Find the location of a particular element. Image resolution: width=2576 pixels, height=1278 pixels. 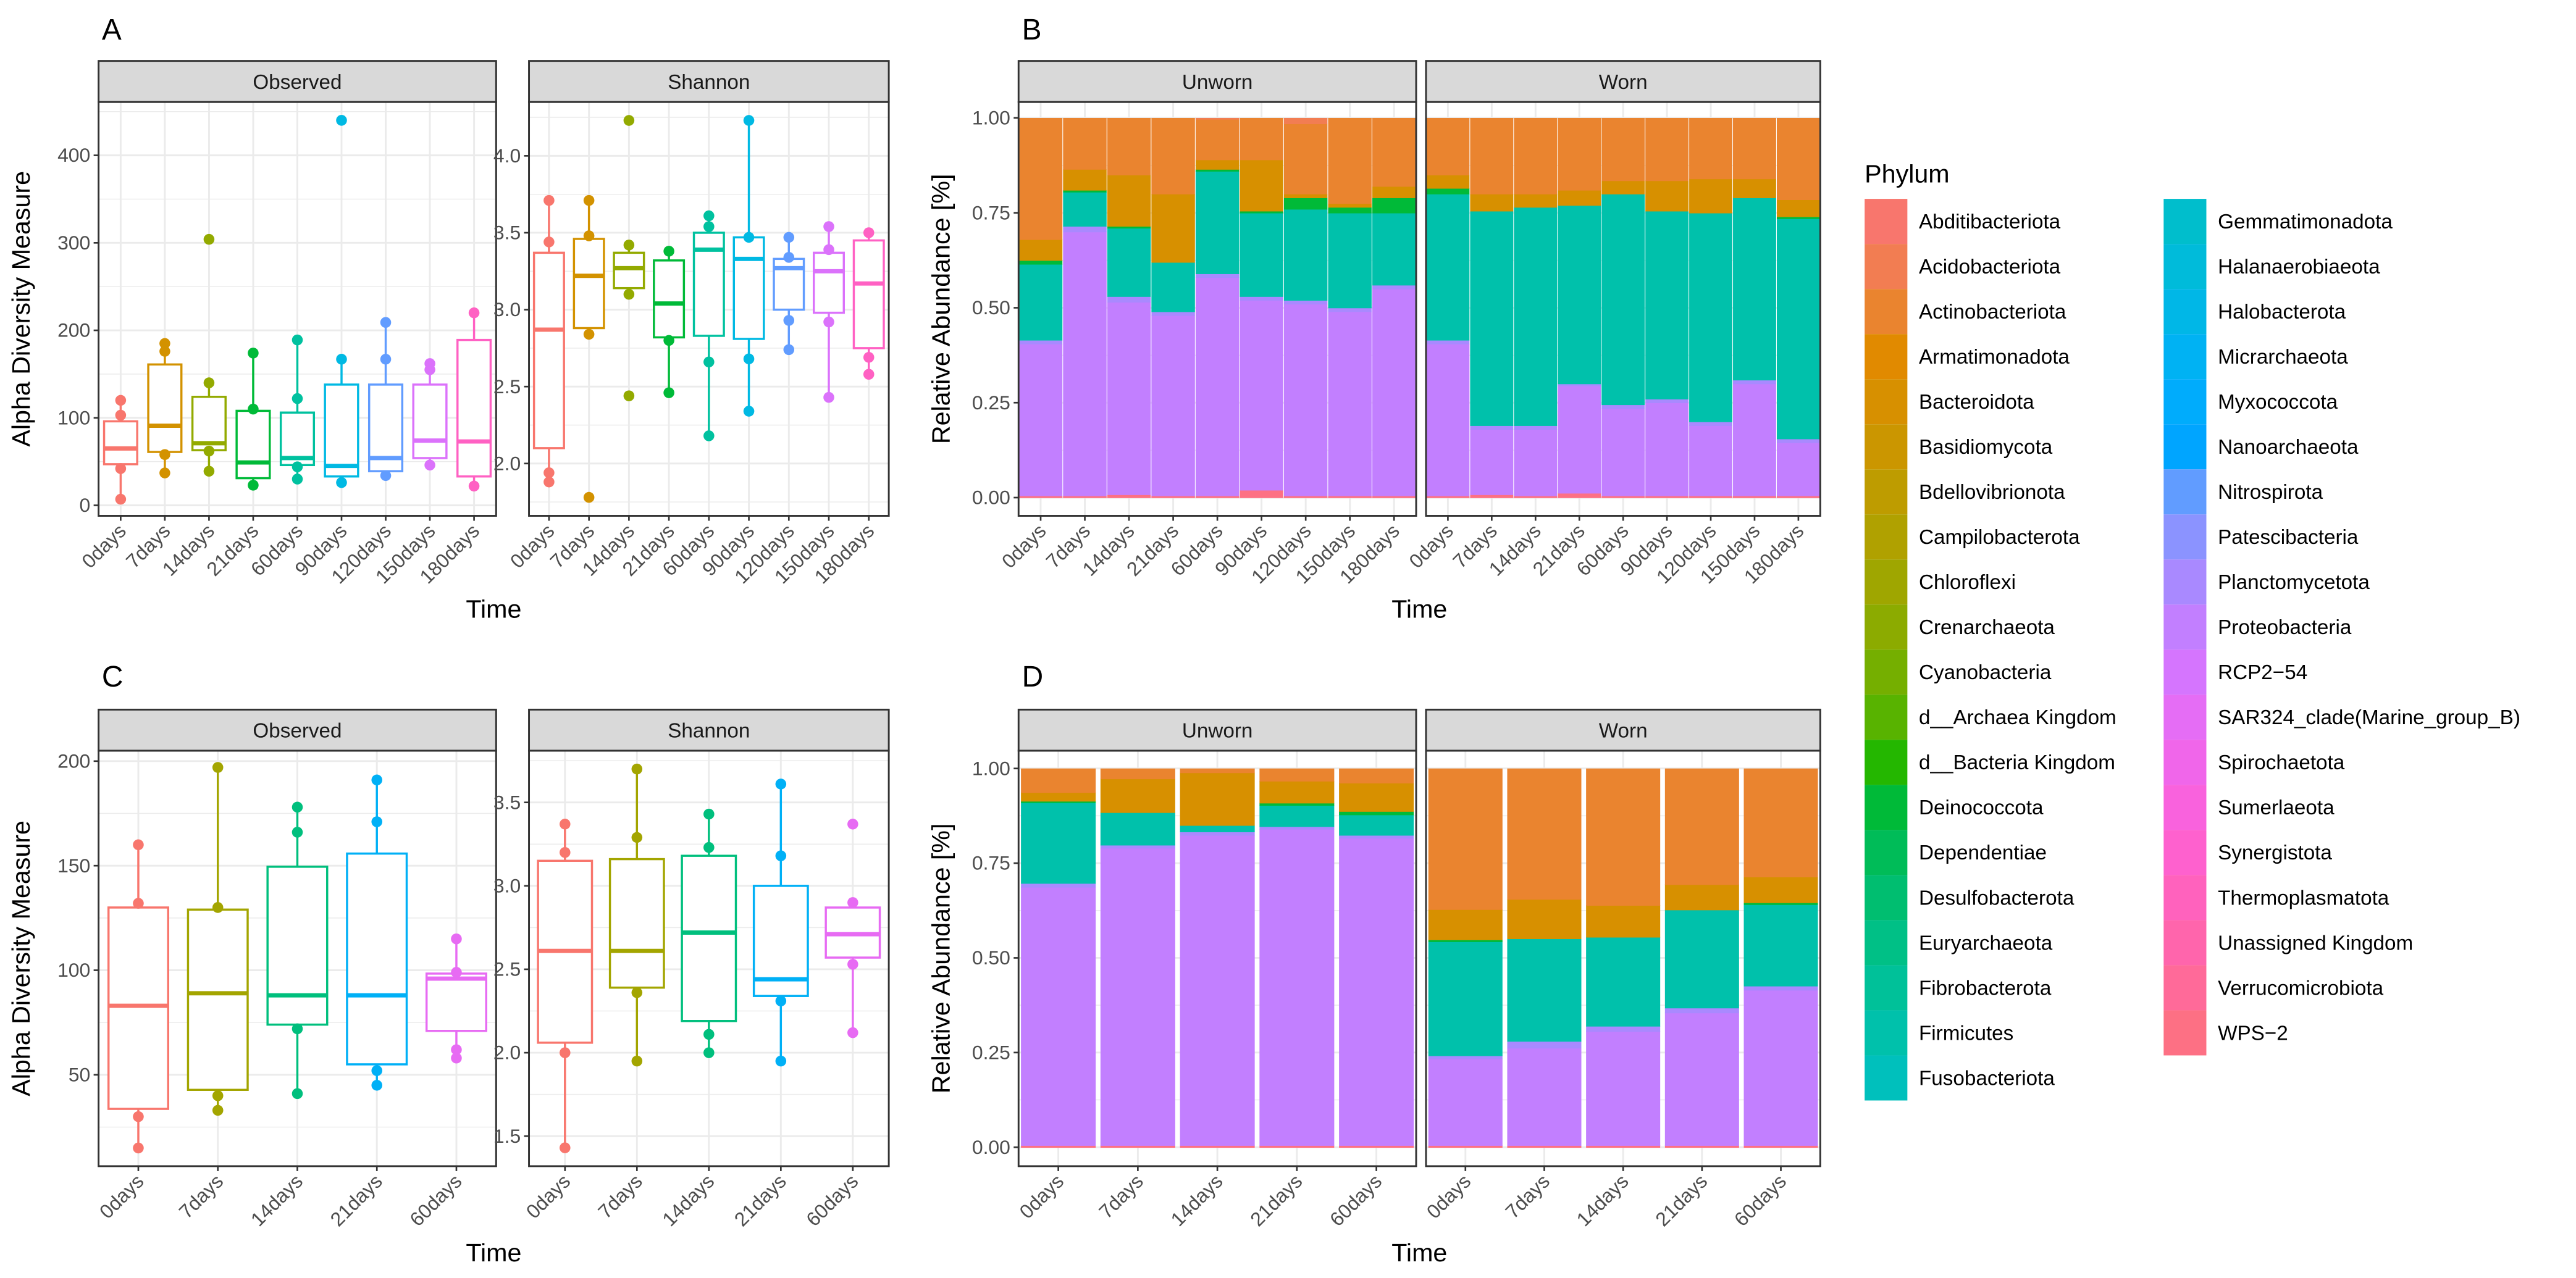

legend-label: Halobacterota is located at coordinates (2282, 312).